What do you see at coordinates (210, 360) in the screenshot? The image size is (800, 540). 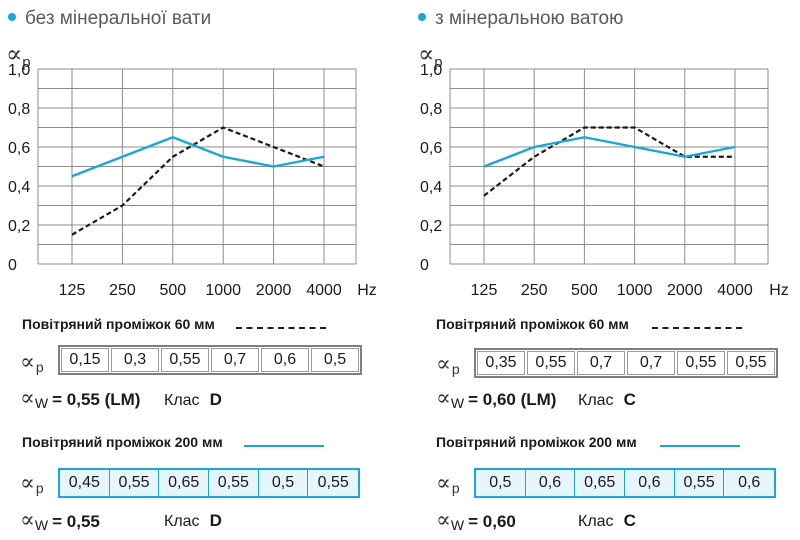 I see `values-row-60: 0,15 0,3 0,55 0,7 0,6 0,5` at bounding box center [210, 360].